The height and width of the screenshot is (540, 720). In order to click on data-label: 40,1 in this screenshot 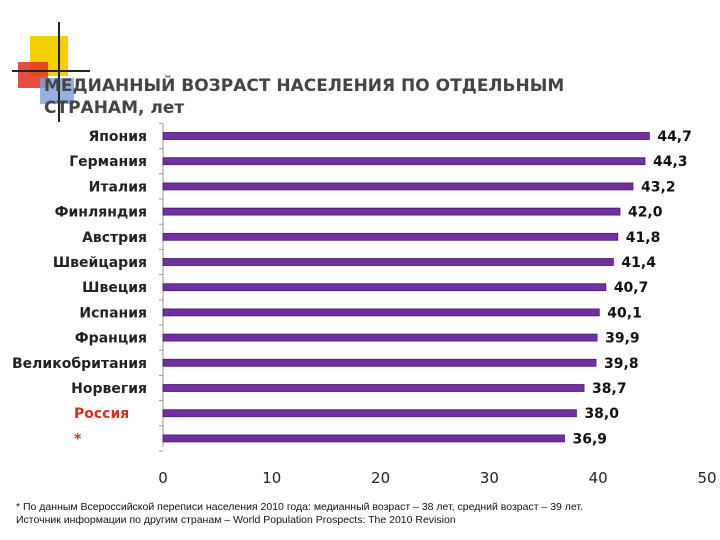, I will do `click(624, 313)`.